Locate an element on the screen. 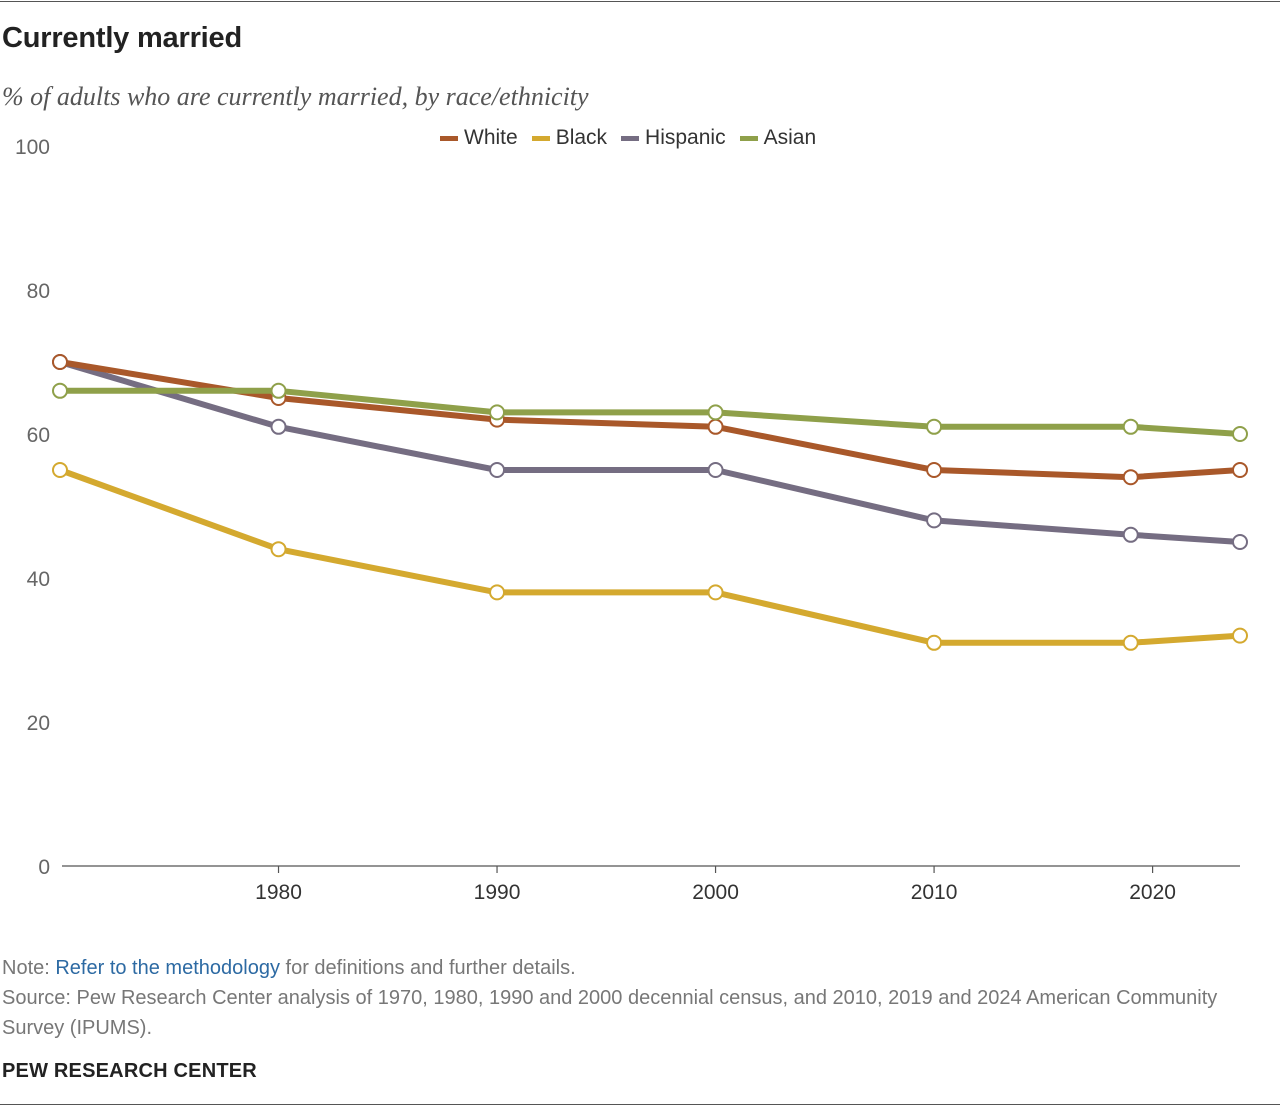  y-tick-label: 100 is located at coordinates (32, 147).